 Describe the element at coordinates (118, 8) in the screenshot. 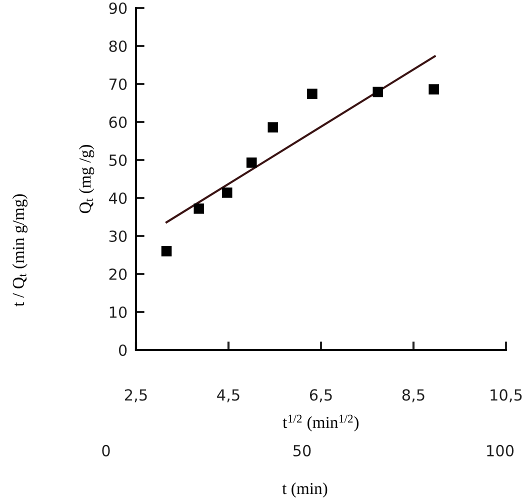

I see `y-tick-label: 90` at that location.